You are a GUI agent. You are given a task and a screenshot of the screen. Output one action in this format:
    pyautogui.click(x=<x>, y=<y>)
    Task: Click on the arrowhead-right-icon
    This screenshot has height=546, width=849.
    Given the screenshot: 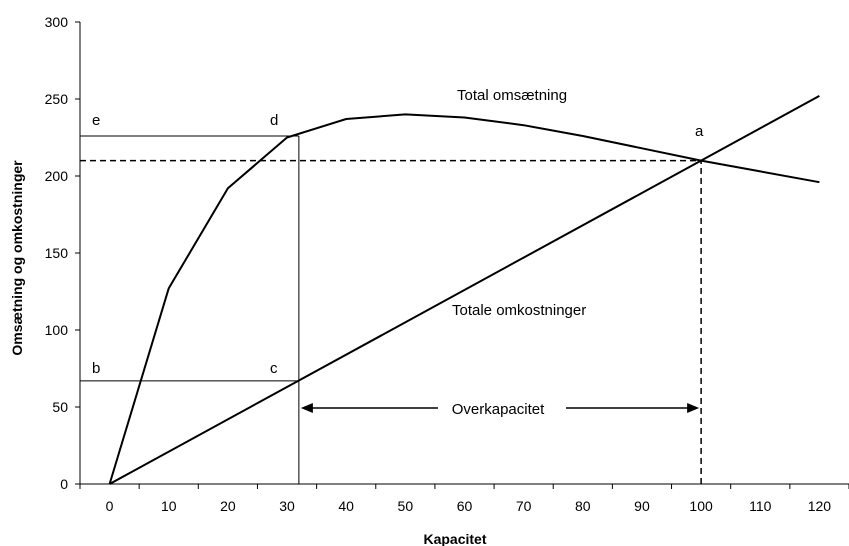 What is the action you would take?
    pyautogui.click(x=693, y=408)
    